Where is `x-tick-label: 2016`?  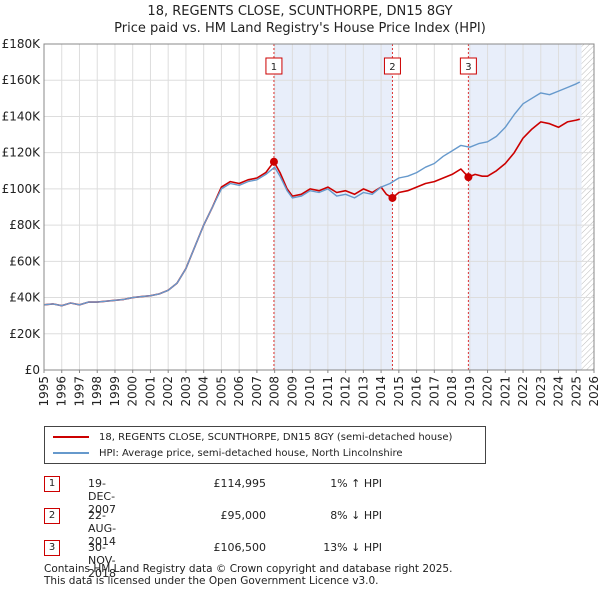 x-tick-label: 2016 is located at coordinates (417, 391).